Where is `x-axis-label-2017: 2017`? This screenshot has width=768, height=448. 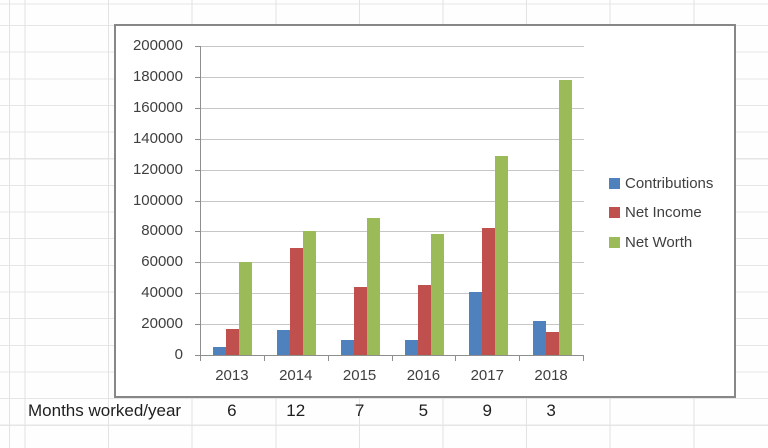 x-axis-label-2017: 2017 is located at coordinates (487, 375).